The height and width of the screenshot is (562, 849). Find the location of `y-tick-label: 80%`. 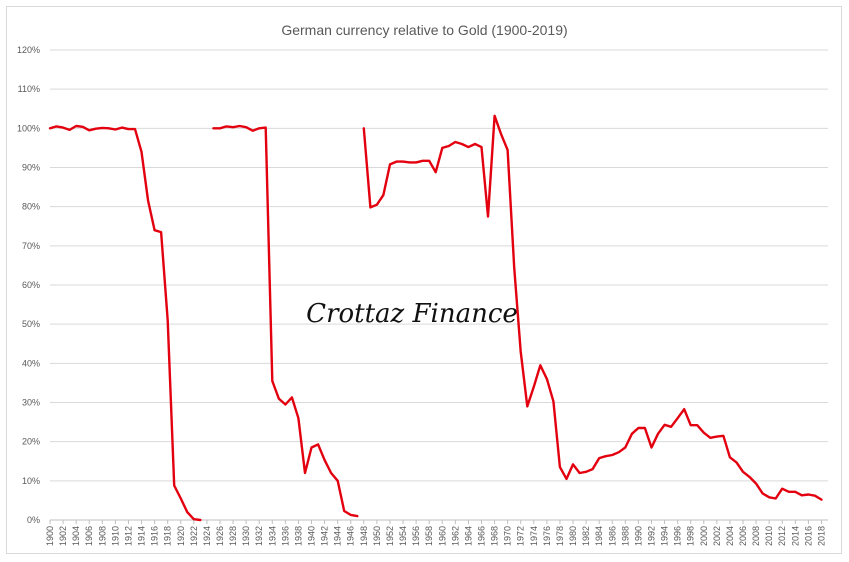

y-tick-label: 80% is located at coordinates (31, 207).